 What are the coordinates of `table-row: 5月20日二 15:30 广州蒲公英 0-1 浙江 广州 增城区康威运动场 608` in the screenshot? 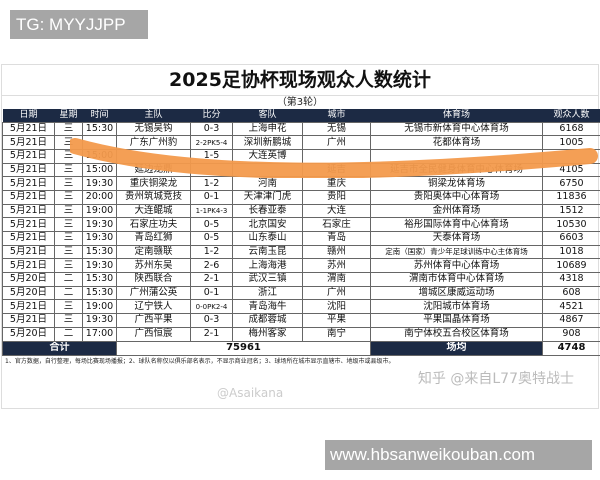 It's located at (301, 293).